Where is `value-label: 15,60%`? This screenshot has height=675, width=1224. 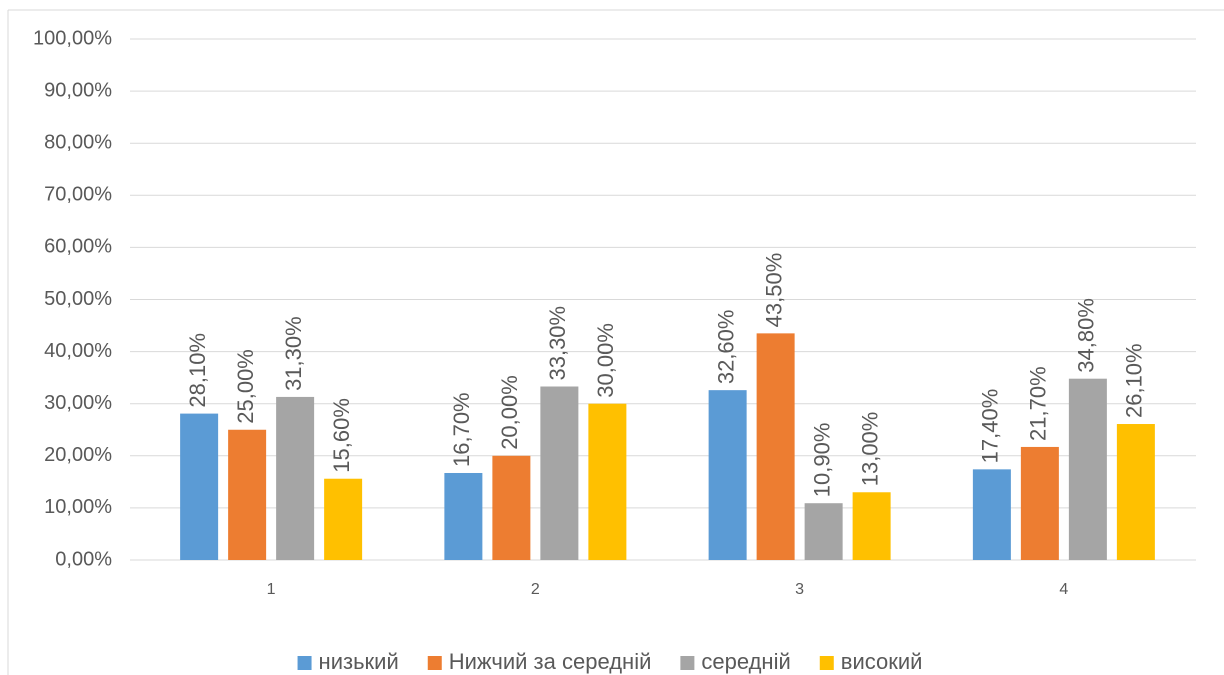 value-label: 15,60% is located at coordinates (341, 435).